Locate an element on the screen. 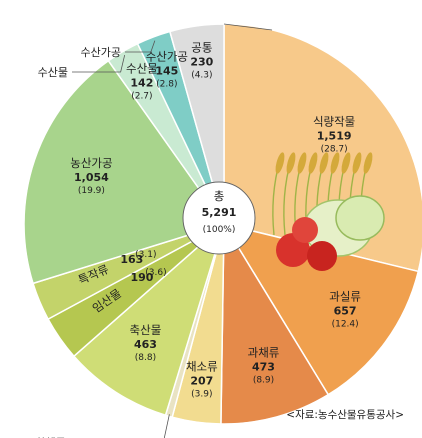  label-seafood: 수산물 is located at coordinates (142, 68).